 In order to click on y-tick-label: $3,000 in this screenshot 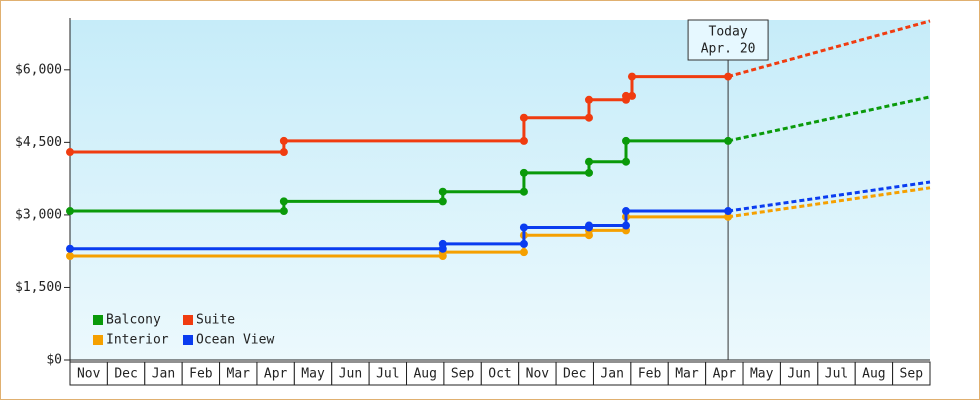, I will do `click(38, 214)`.